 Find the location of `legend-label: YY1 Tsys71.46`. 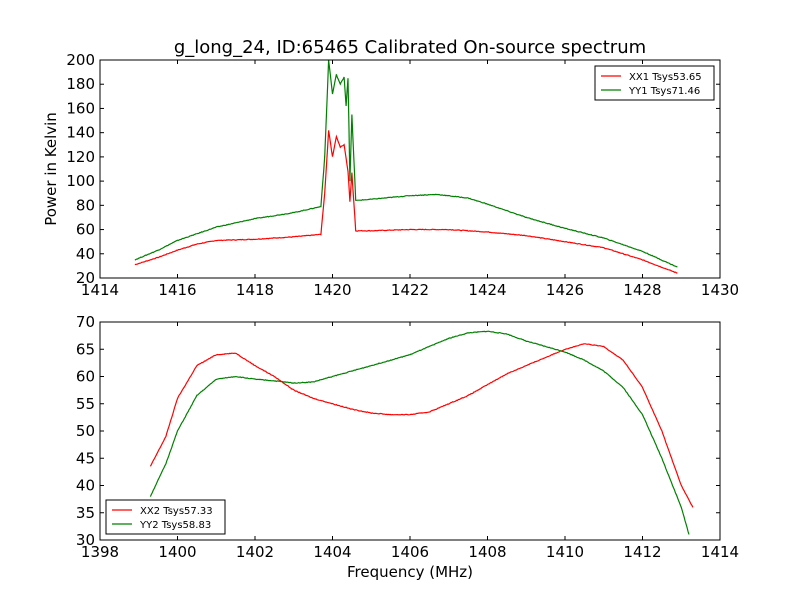

legend-label: YY1 Tsys71.46 is located at coordinates (664, 91).